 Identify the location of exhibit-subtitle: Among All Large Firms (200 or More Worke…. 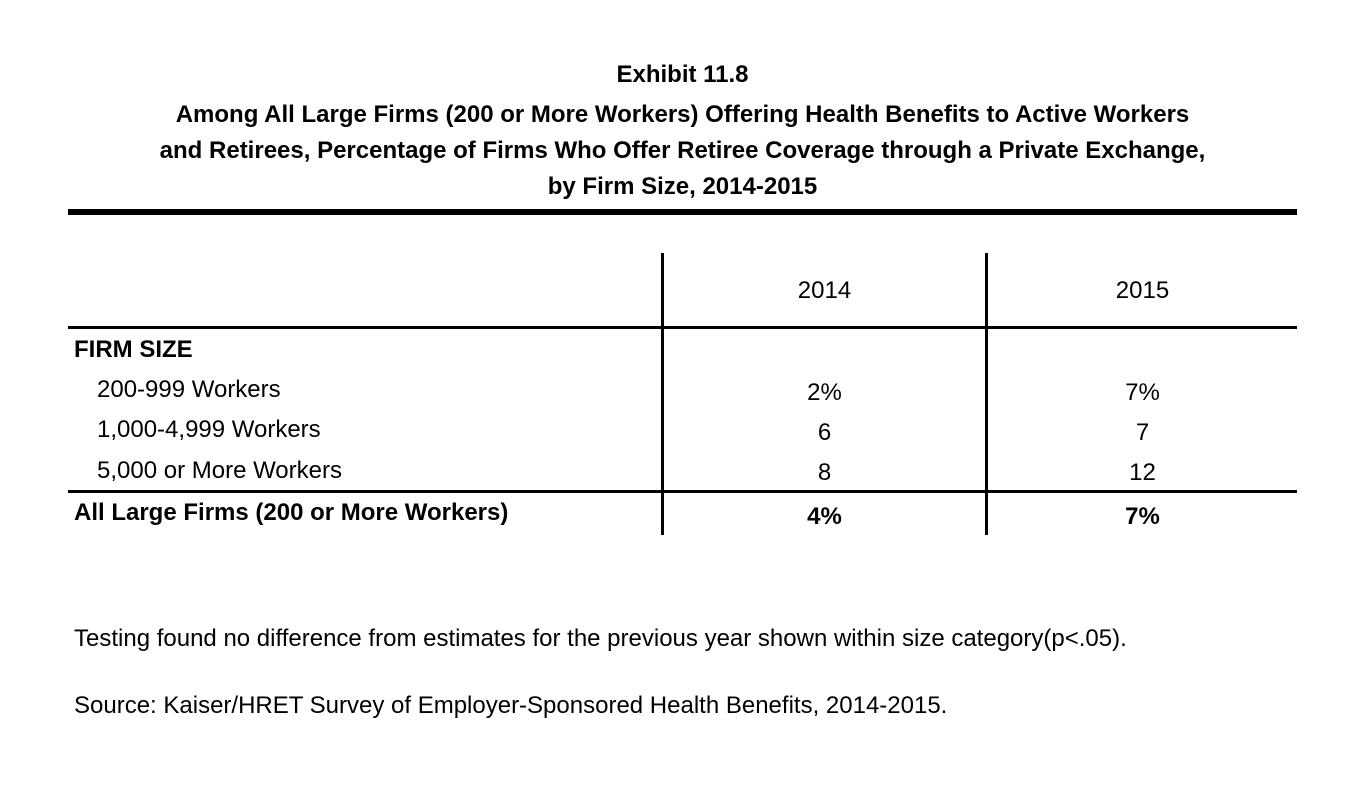
(682, 151).